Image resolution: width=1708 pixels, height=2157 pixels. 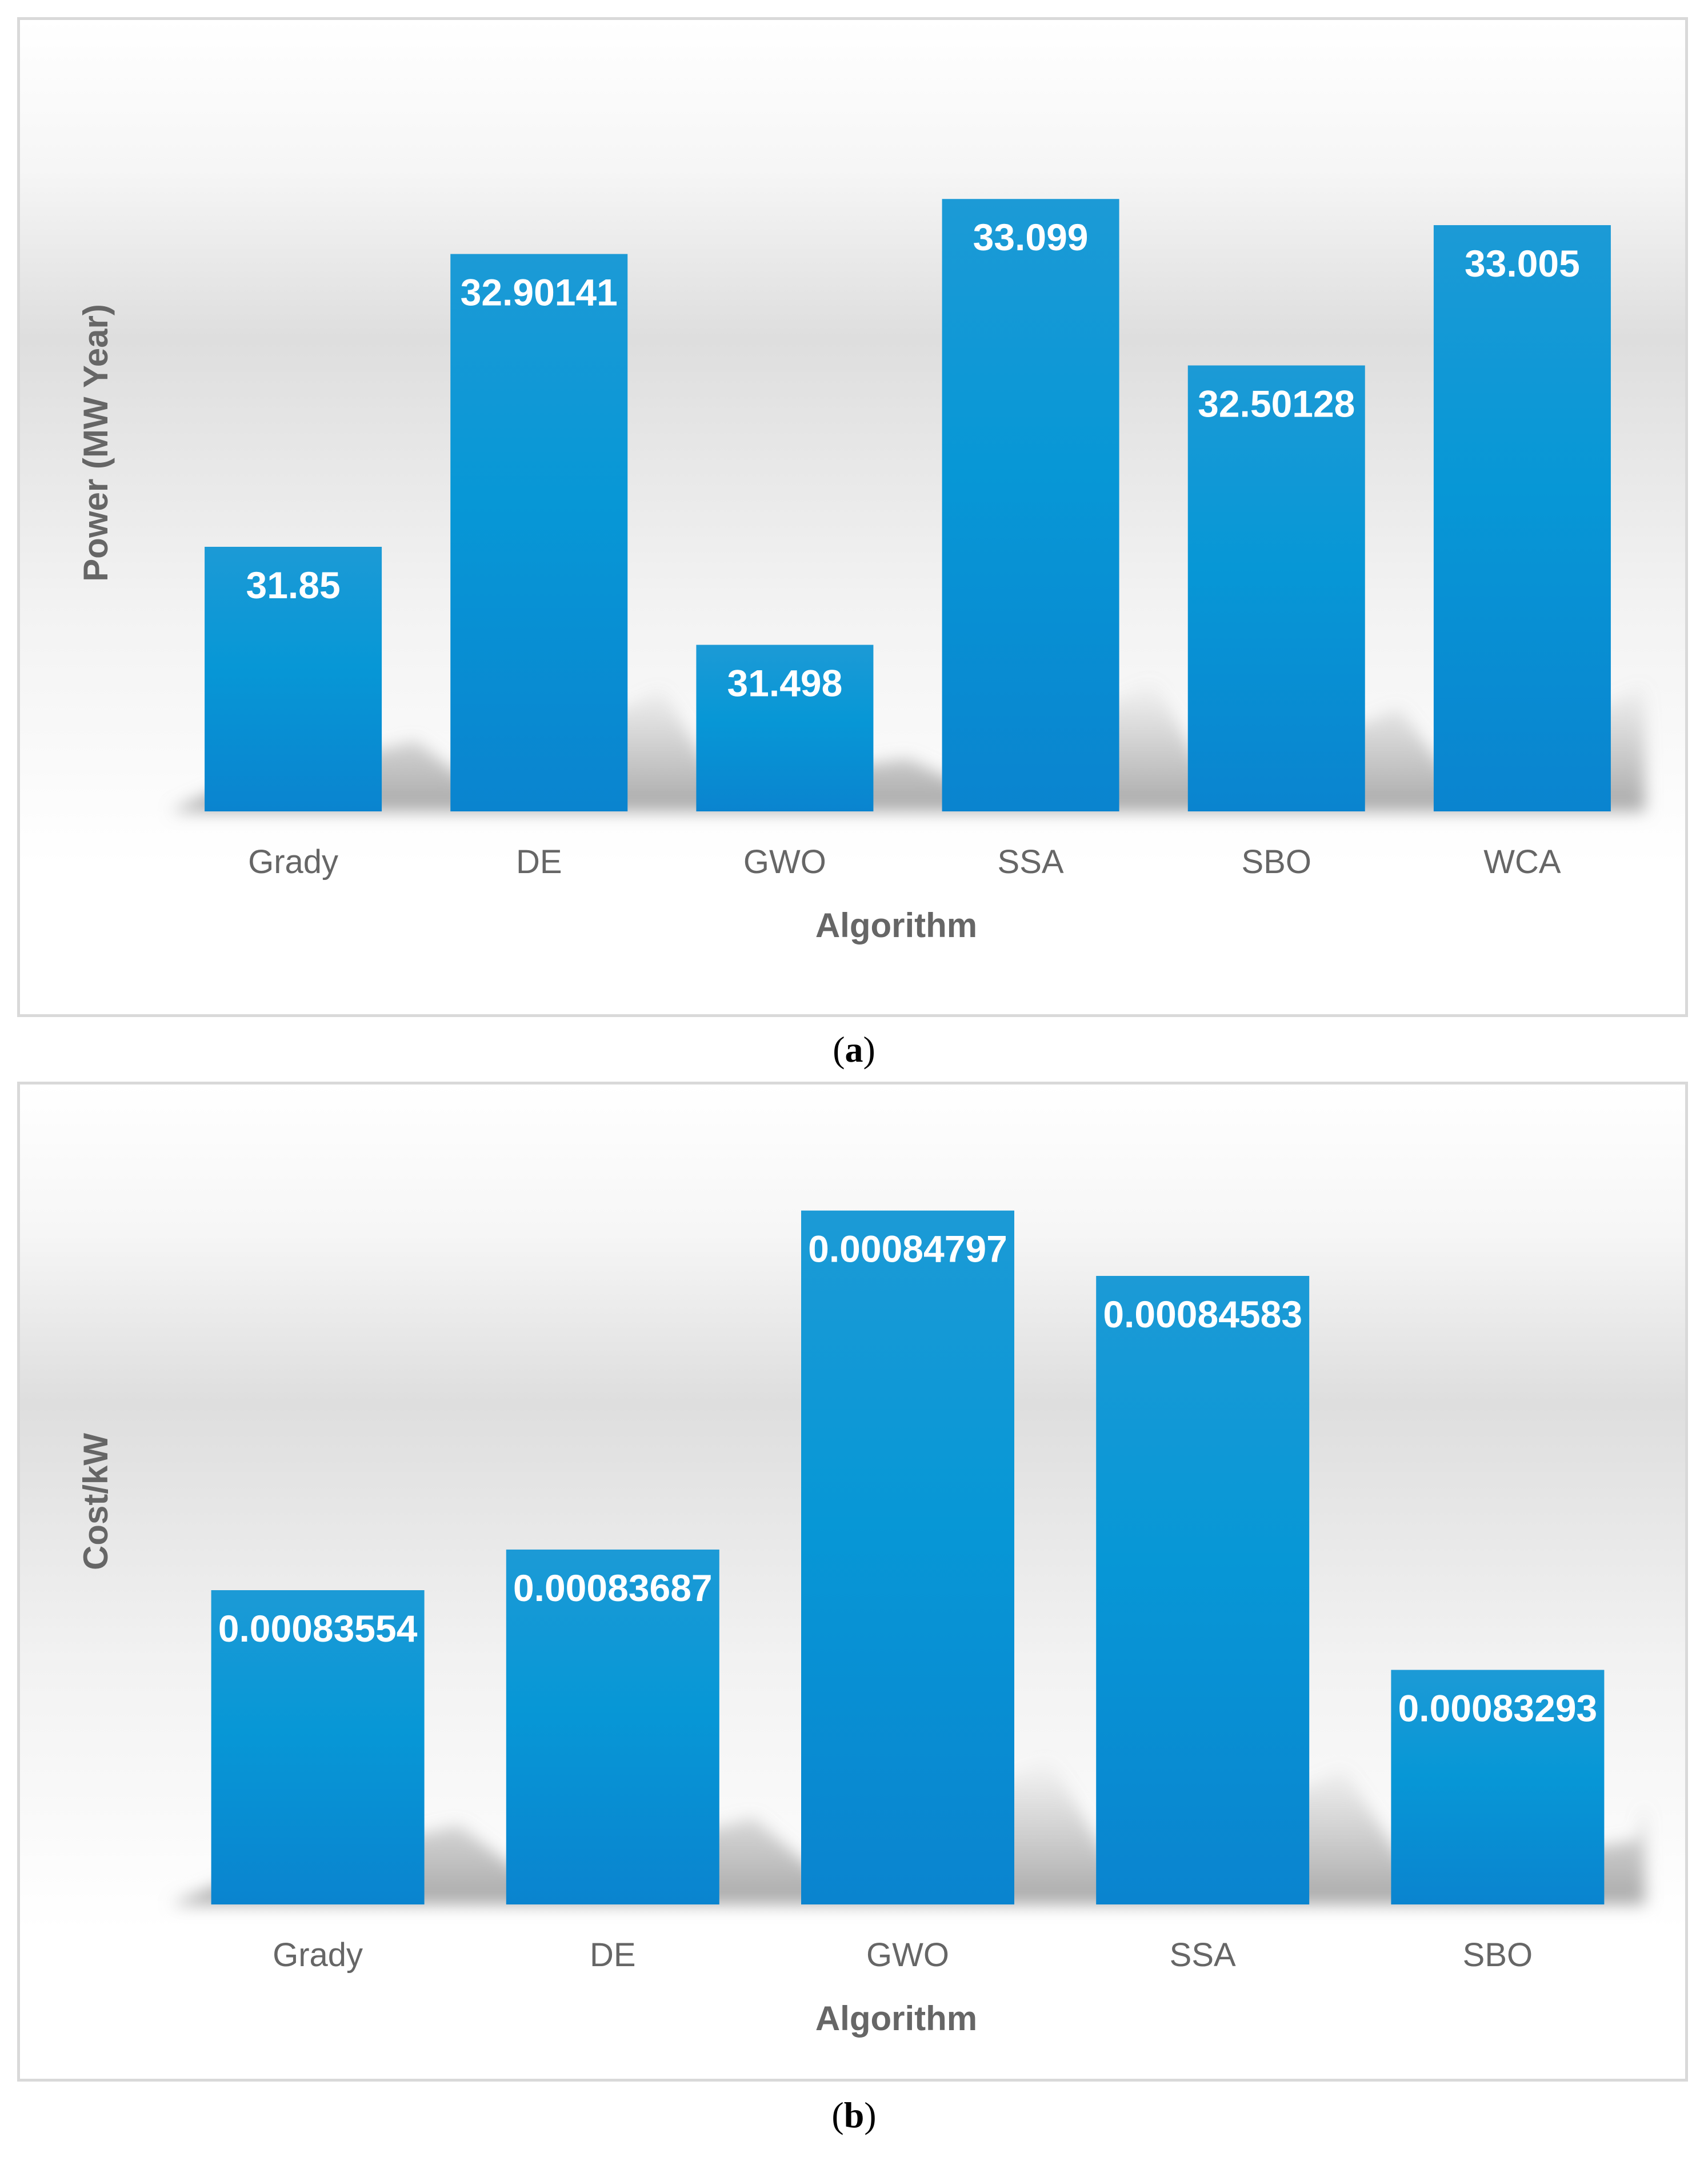 I want to click on panel-label-b: (b), so click(x=854, y=2115).